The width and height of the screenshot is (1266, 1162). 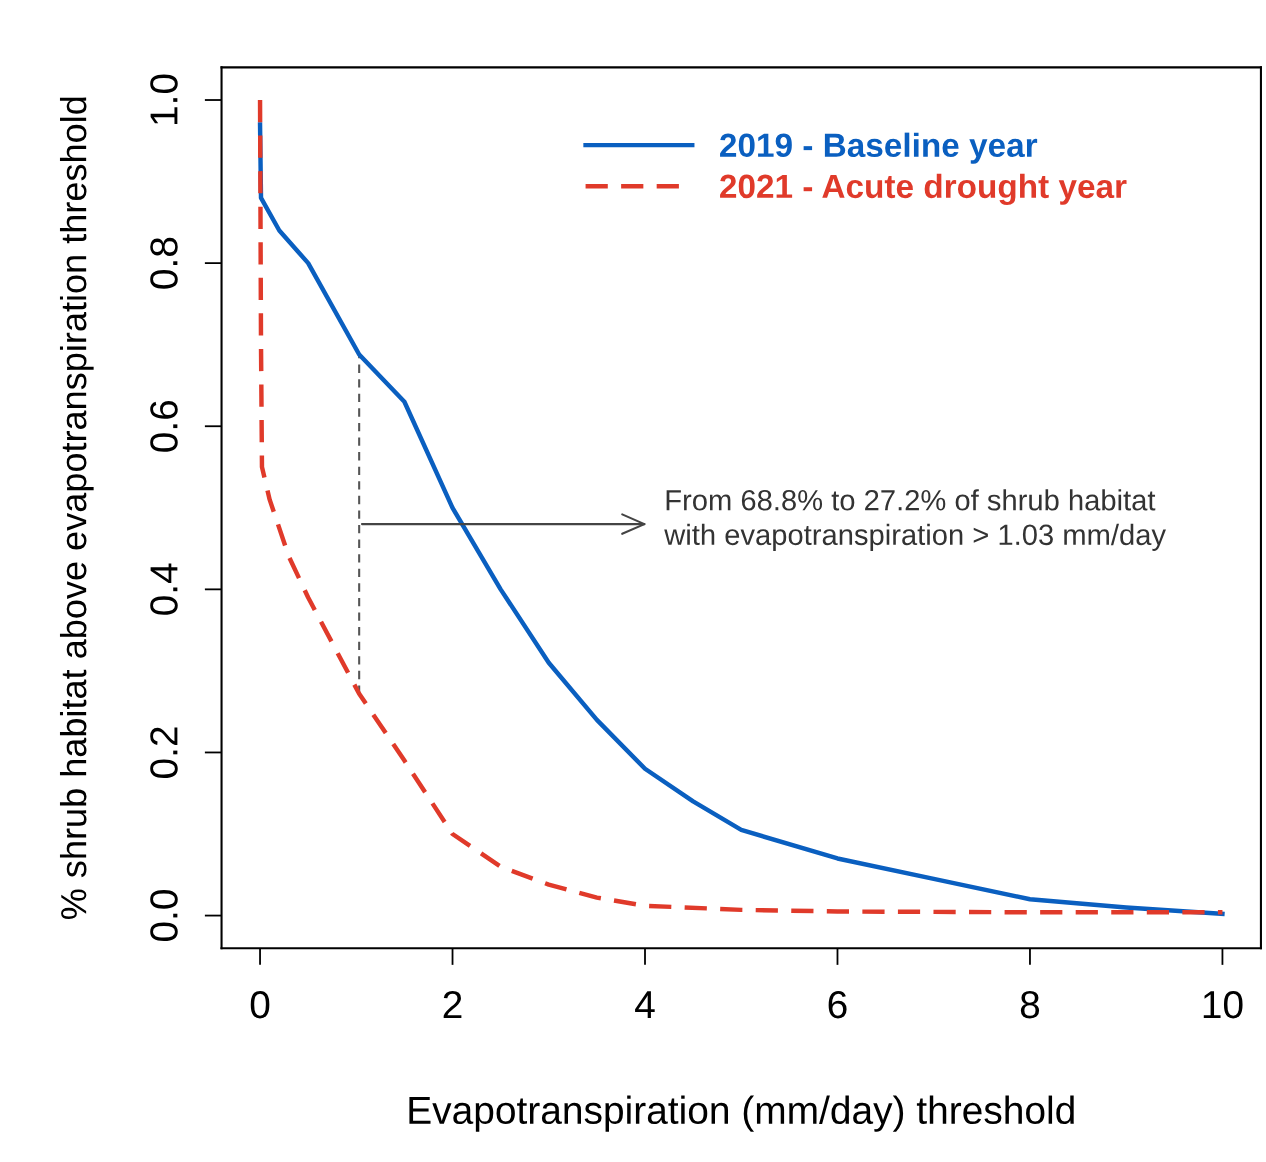 I want to click on y-tick-label: 0.2, so click(x=164, y=752).